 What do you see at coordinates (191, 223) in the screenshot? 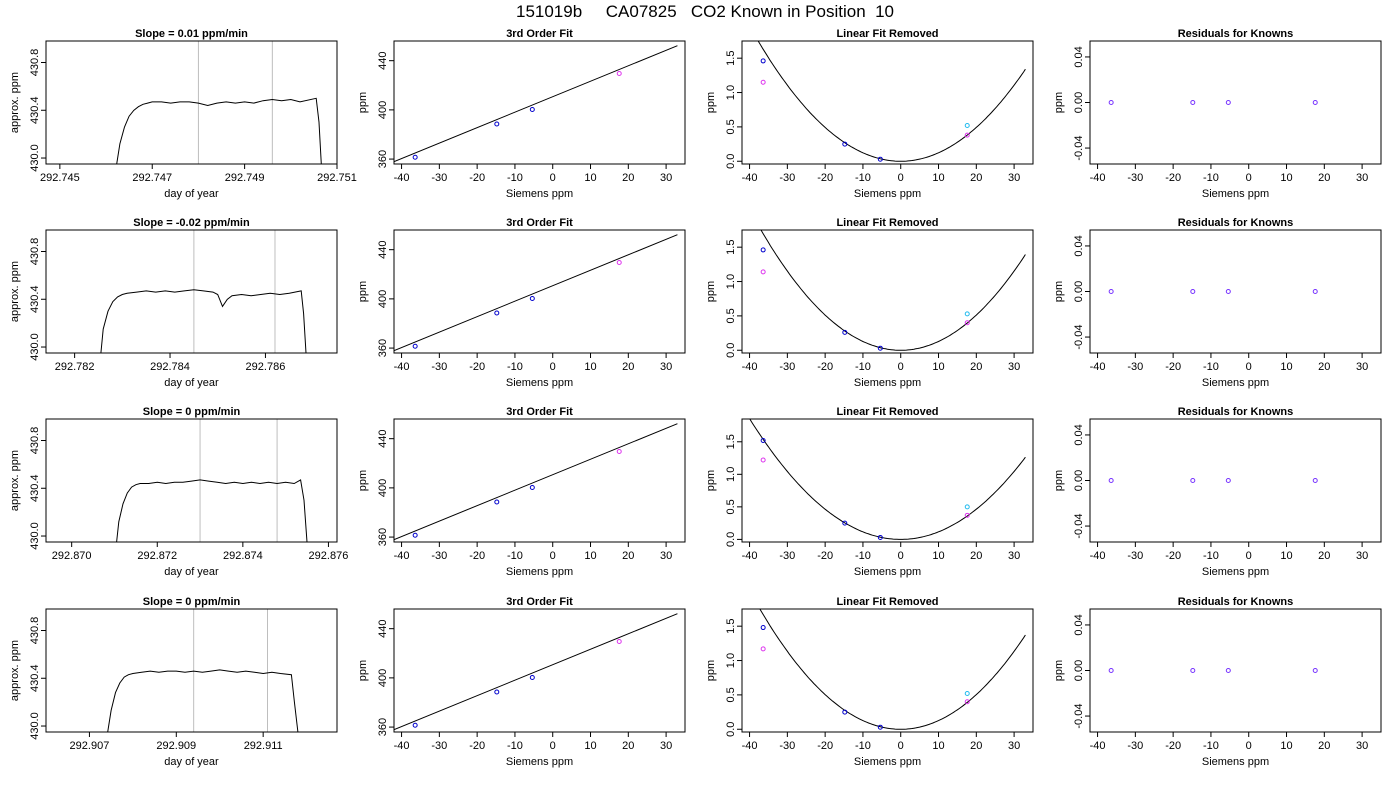
I see `panel-title: Slope = -0.02 ppm/min` at bounding box center [191, 223].